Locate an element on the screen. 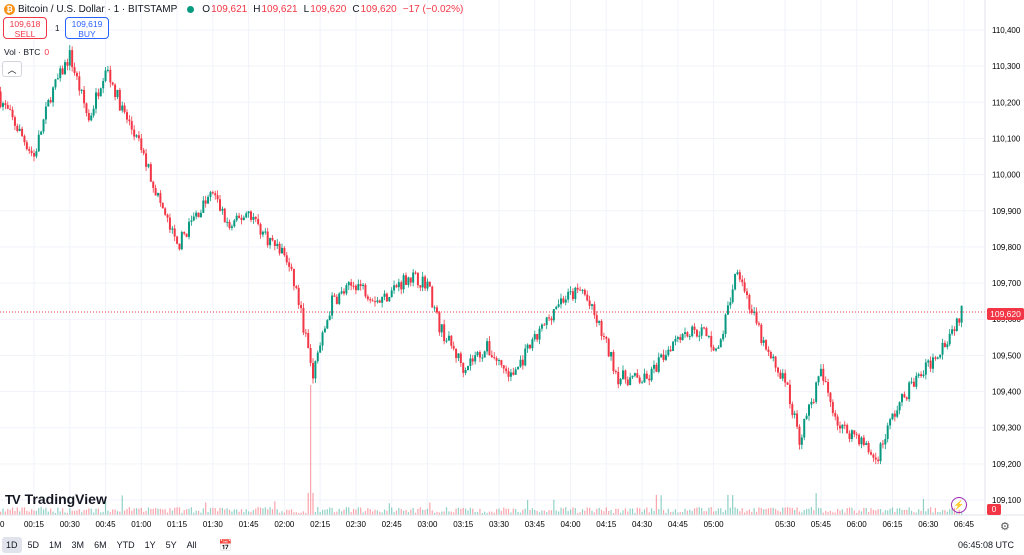  range-3m-button: 3M is located at coordinates (78, 545).